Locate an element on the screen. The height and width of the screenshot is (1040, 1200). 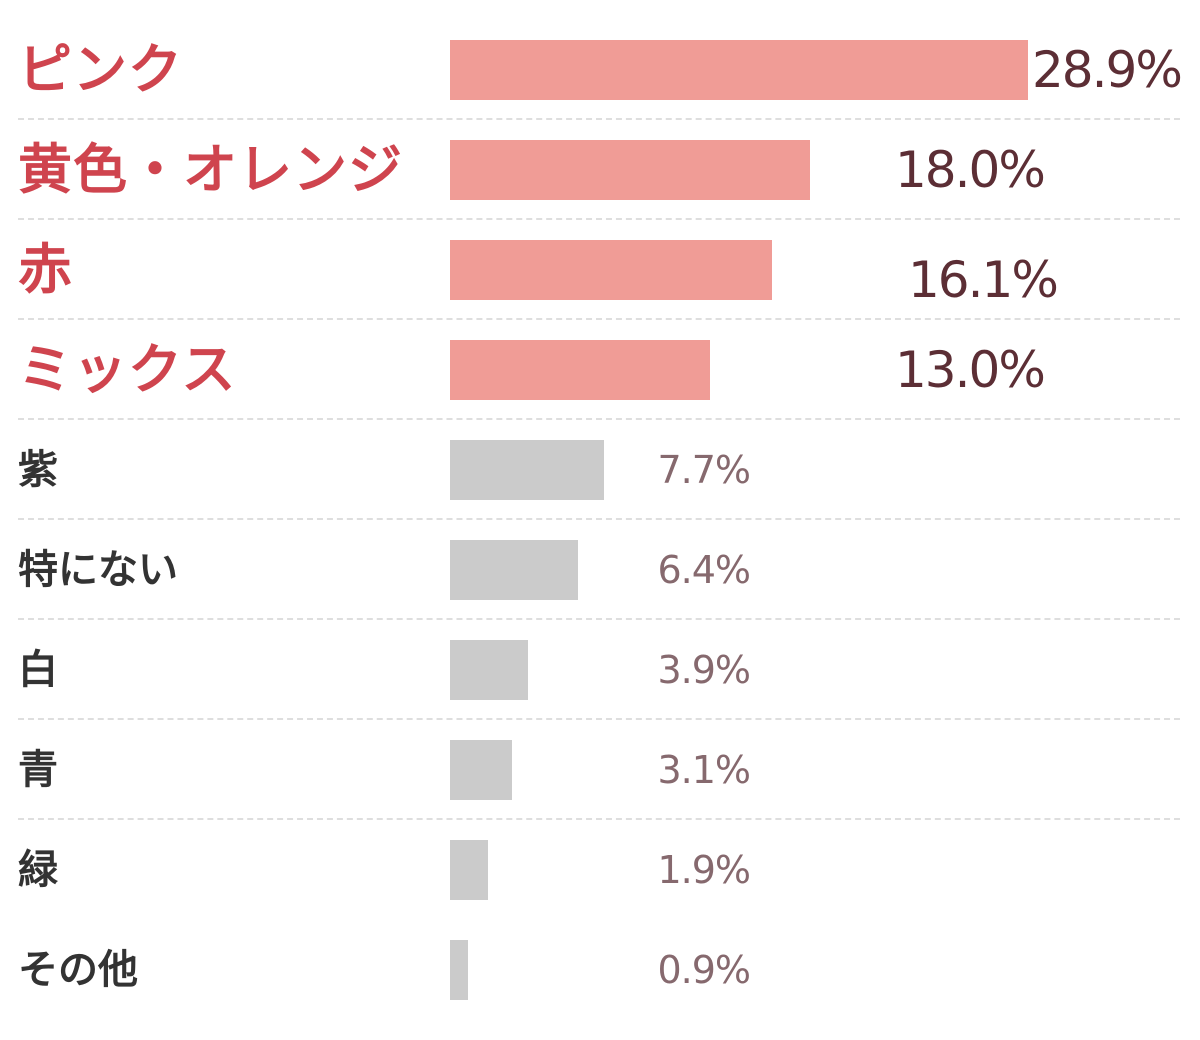
chart-row-yellow-orange: 黄色・オレンジ 18.0% is located at coordinates (600, 190).